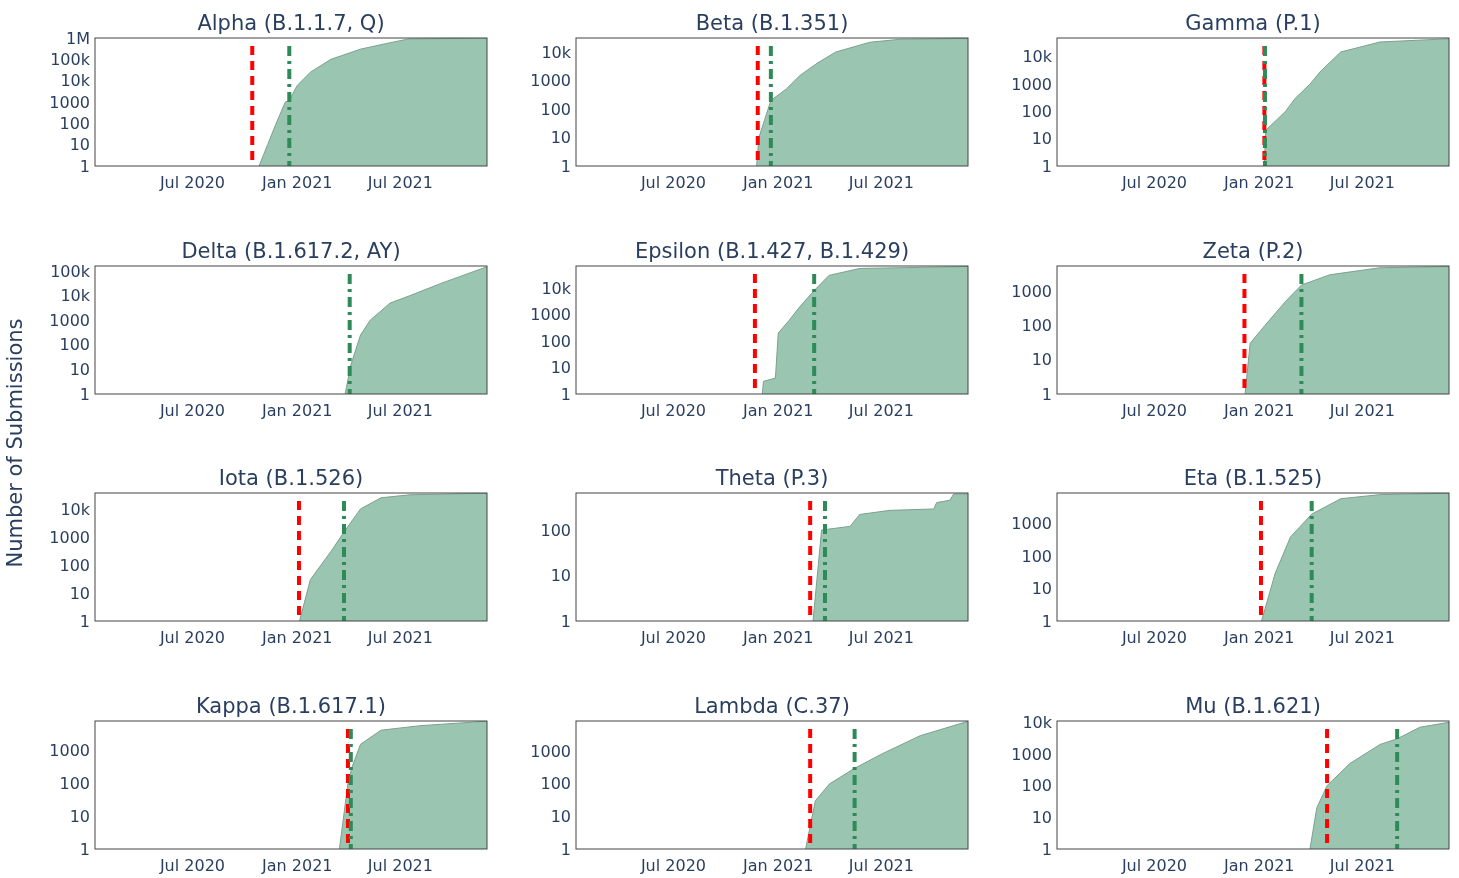 This screenshot has height=878, width=1459. I want to click on chart-title: Lambda (C.37), so click(772, 706).